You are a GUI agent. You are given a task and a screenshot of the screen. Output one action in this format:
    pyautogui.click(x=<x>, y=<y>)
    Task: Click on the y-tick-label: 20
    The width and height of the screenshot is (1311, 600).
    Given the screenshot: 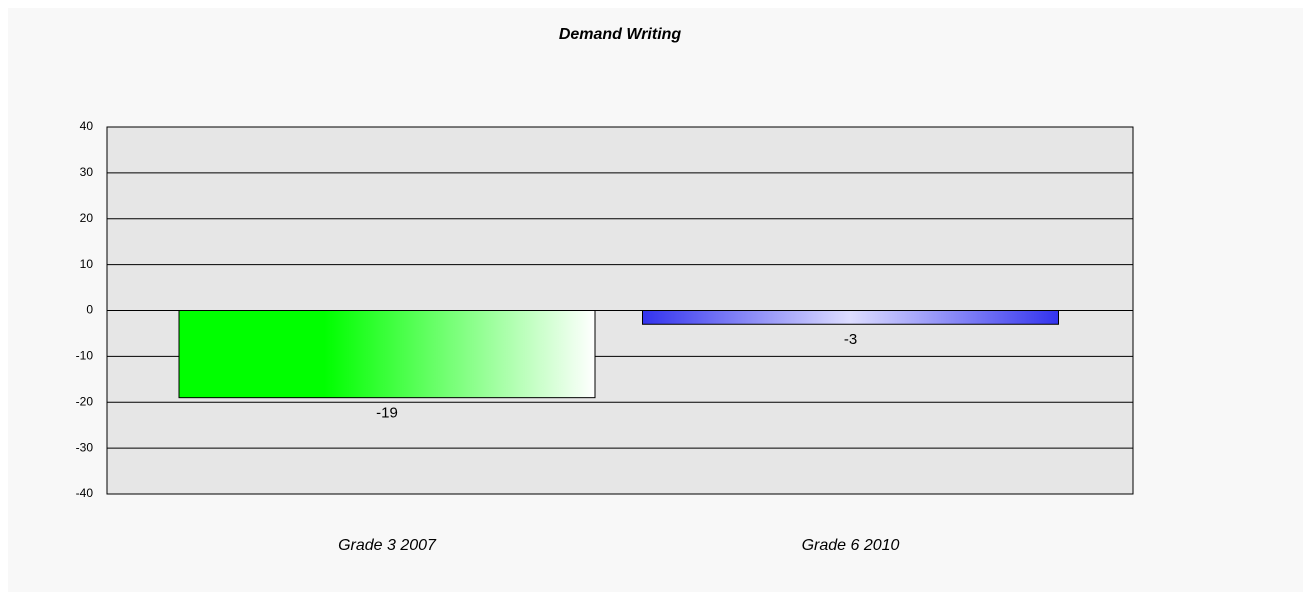 What is the action you would take?
    pyautogui.click(x=87, y=218)
    